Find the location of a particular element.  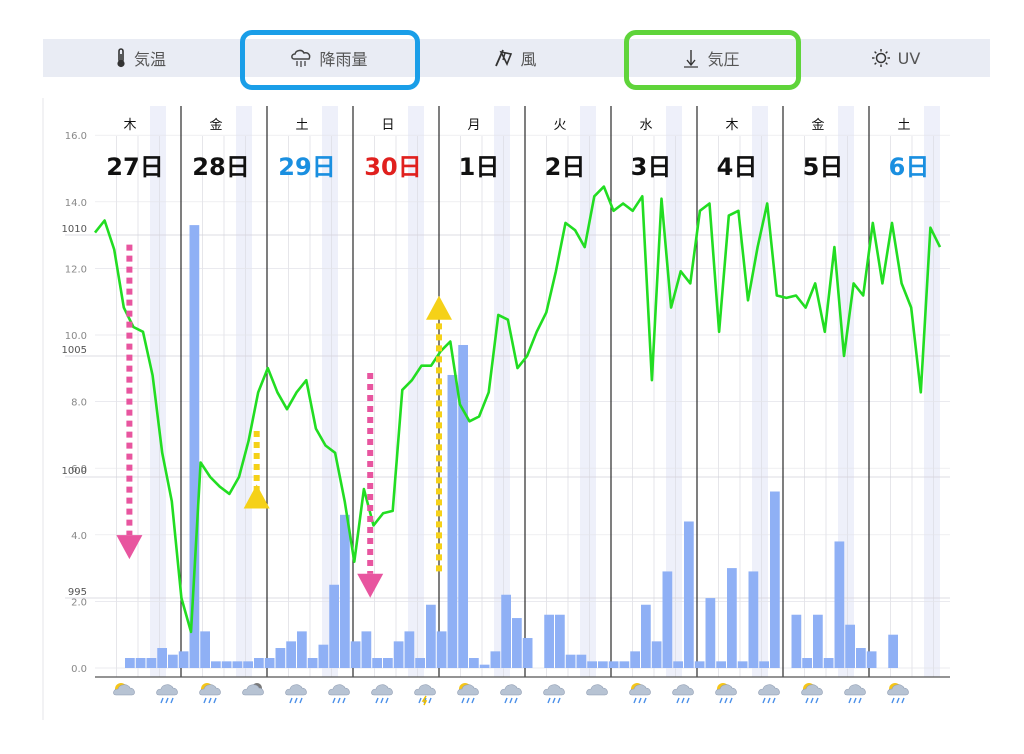

tab-bar is located at coordinates (516, 58).